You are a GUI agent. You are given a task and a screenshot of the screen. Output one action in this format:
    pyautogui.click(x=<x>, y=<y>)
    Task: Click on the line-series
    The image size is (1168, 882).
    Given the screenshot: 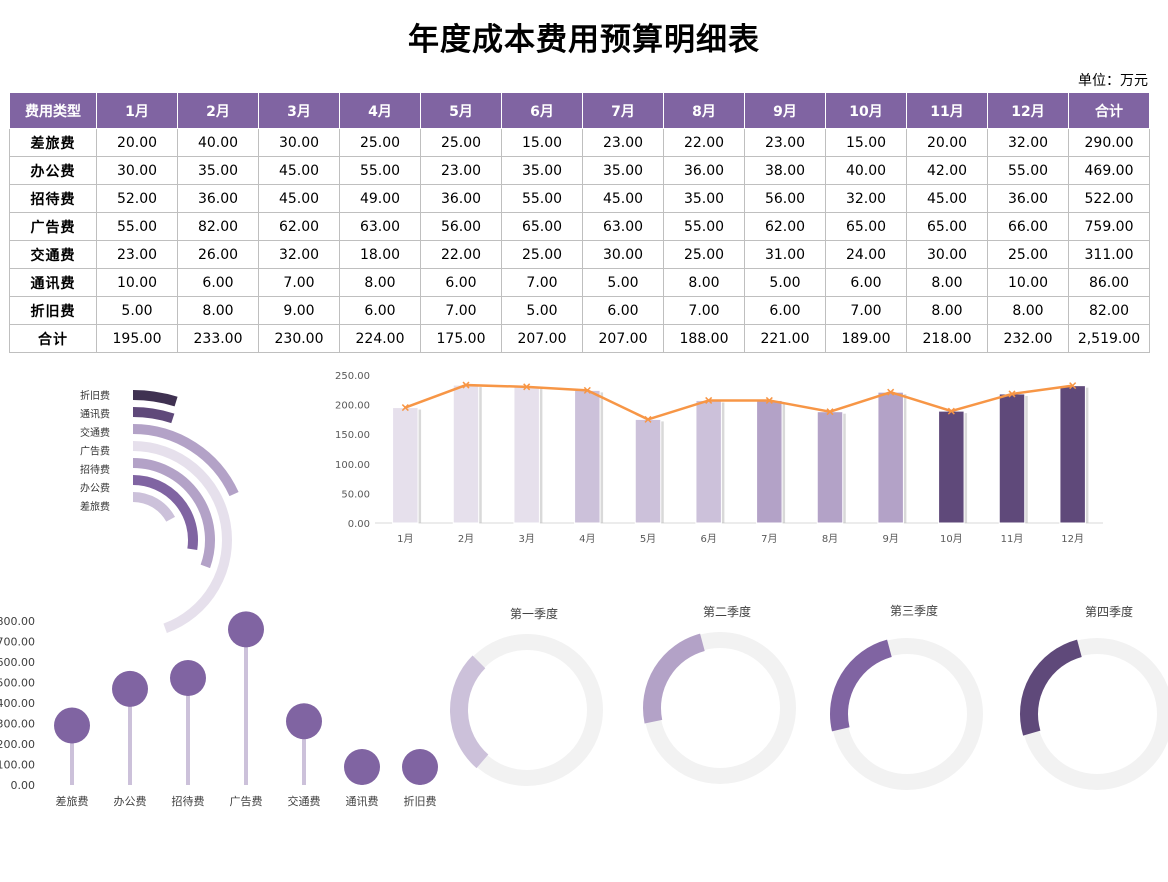 What is the action you would take?
    pyautogui.click(x=738, y=402)
    